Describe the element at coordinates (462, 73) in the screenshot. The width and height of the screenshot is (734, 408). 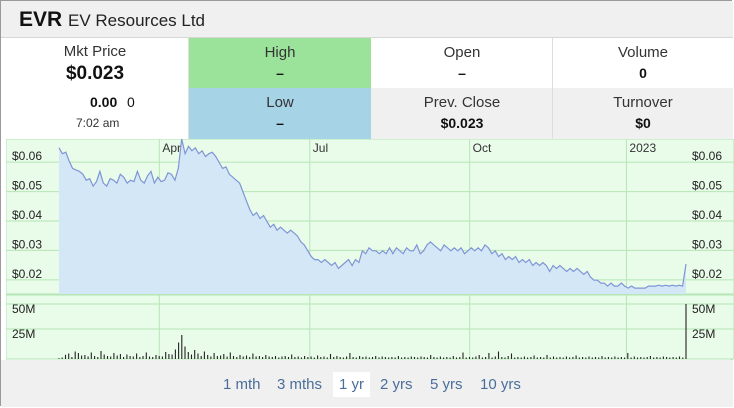
I see `open-value: –` at that location.